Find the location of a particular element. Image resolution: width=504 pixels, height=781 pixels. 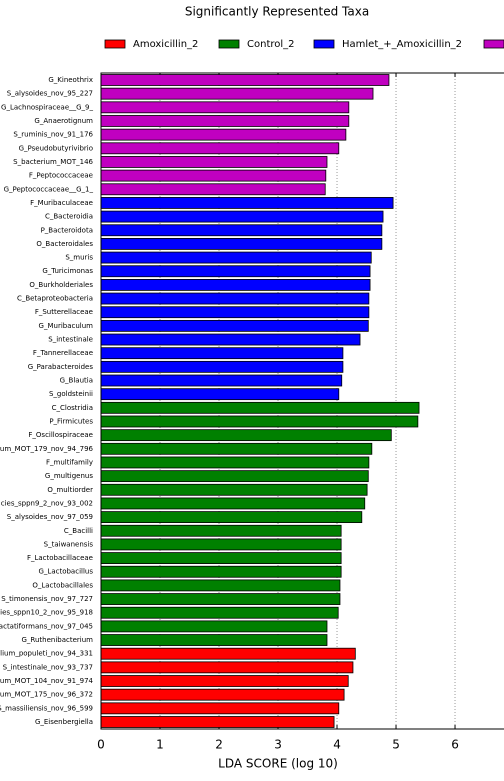

category-label: S_timonensis_nov_97_727 is located at coordinates (47, 599).